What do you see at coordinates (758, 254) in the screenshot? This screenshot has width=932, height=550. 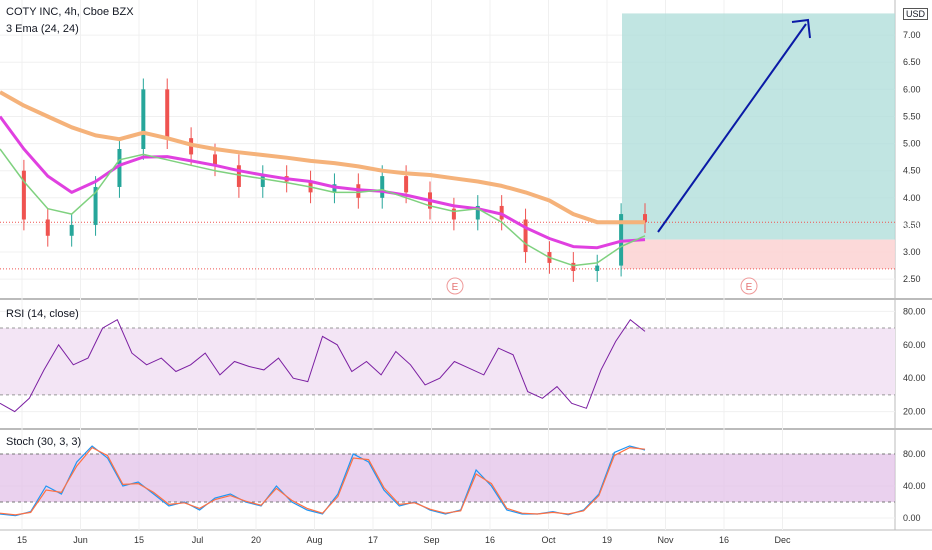 I see `stop-zone` at bounding box center [758, 254].